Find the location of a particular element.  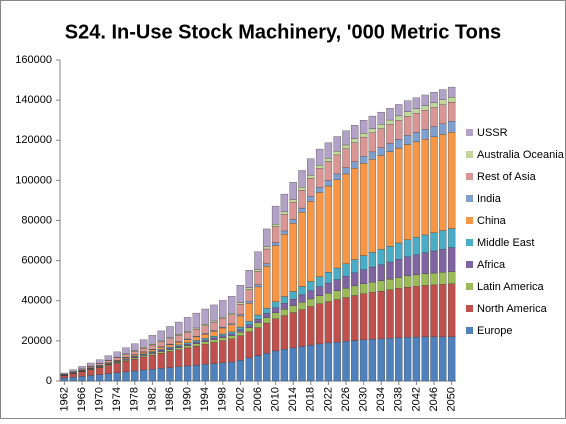

legend-label: Rest of Asia is located at coordinates (507, 177).